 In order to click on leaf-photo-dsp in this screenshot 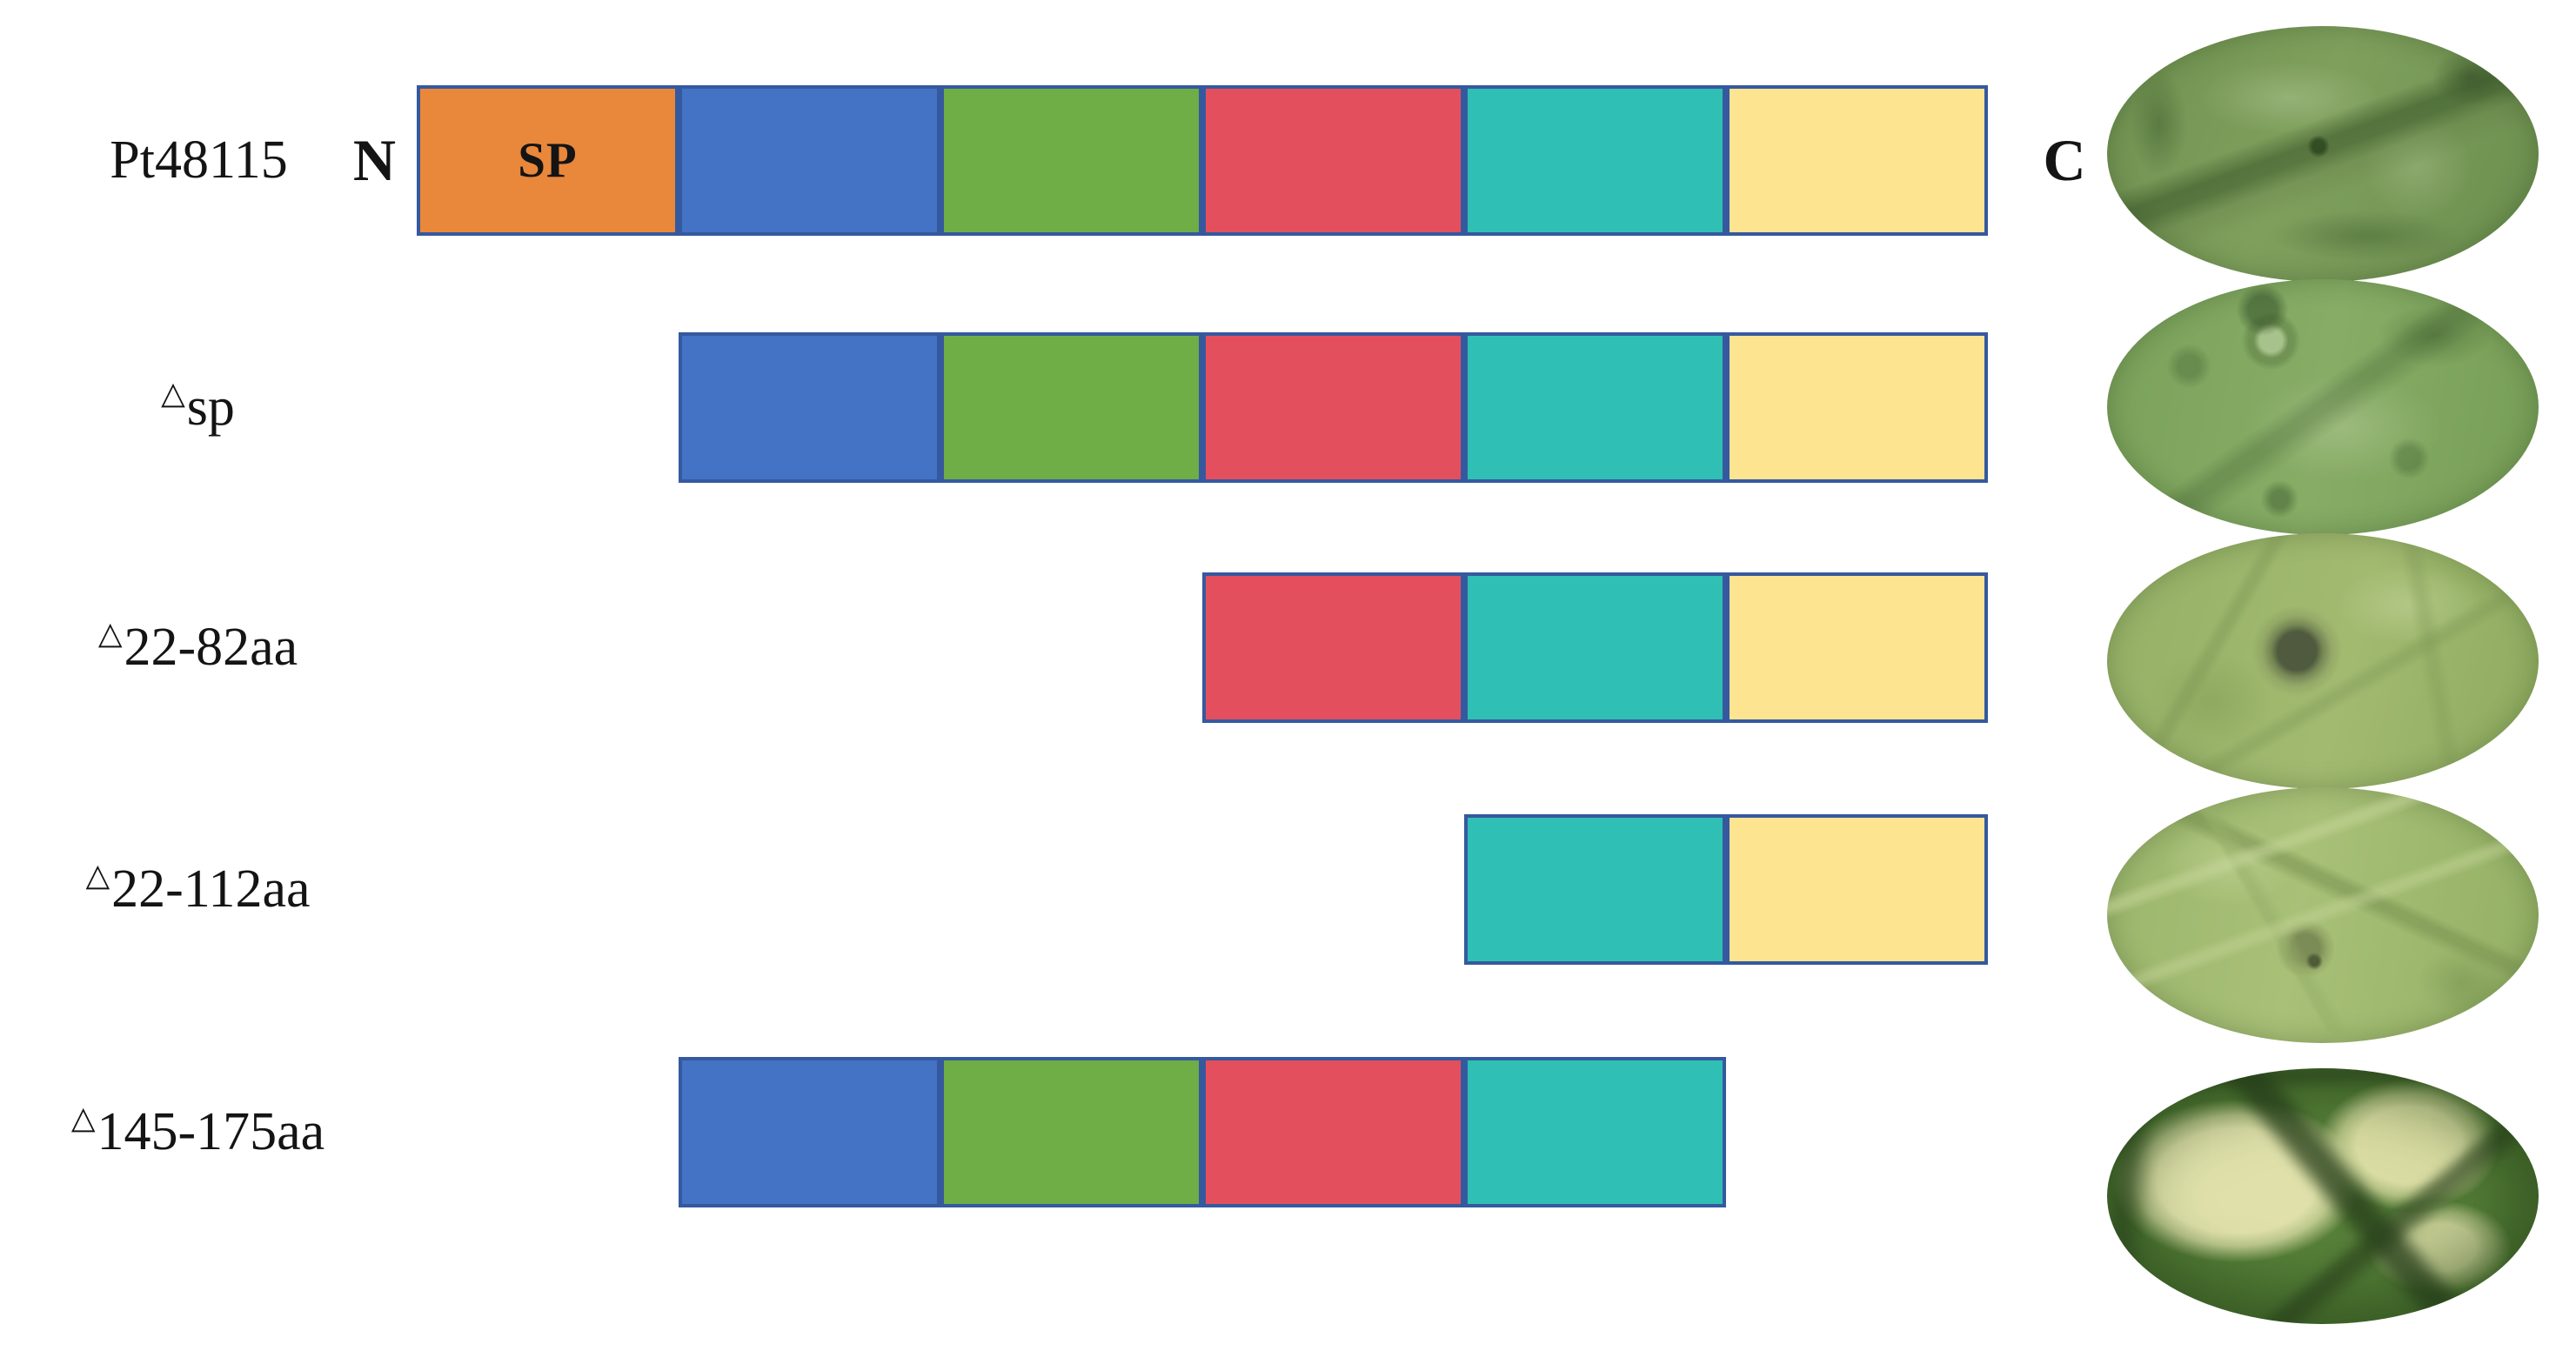, I will do `click(2323, 407)`.